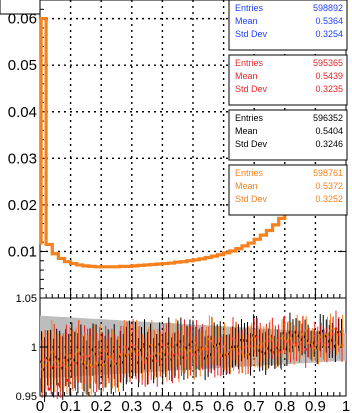 The width and height of the screenshot is (352, 413). What do you see at coordinates (329, 199) in the screenshot?
I see `stats-value: 0.3252` at bounding box center [329, 199].